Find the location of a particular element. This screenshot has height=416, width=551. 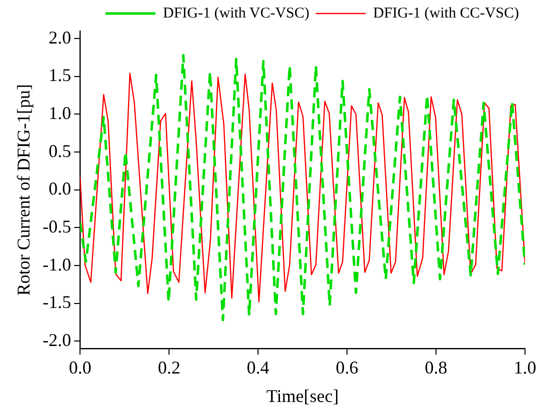

legend-label: DFIG-1 (with CC-VSC) is located at coordinates (446, 13).